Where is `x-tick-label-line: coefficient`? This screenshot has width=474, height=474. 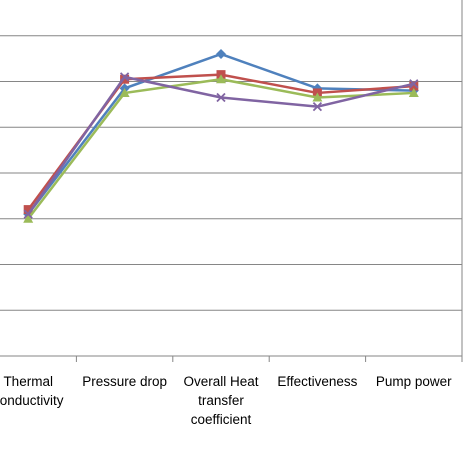 x-tick-label-line: coefficient is located at coordinates (221, 419).